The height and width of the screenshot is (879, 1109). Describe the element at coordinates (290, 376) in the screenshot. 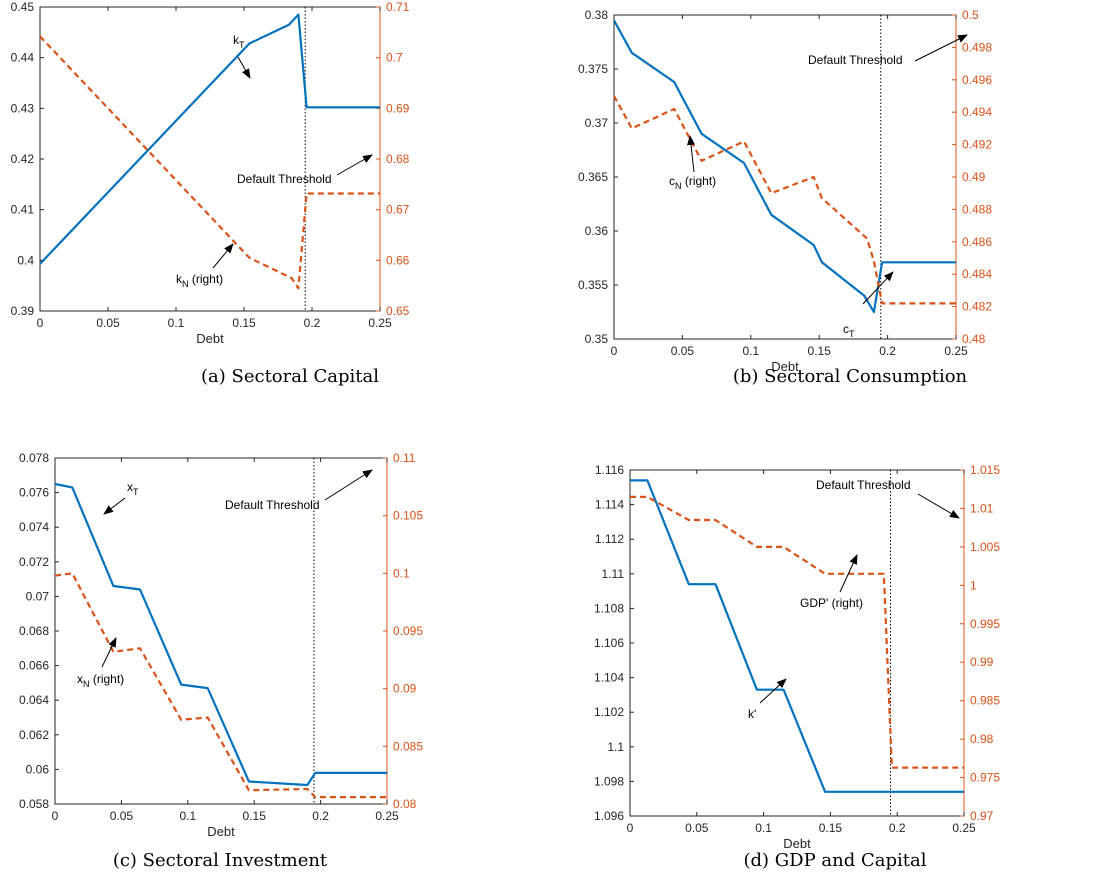

I see `panel-caption: (a) Sectoral Capital` at that location.